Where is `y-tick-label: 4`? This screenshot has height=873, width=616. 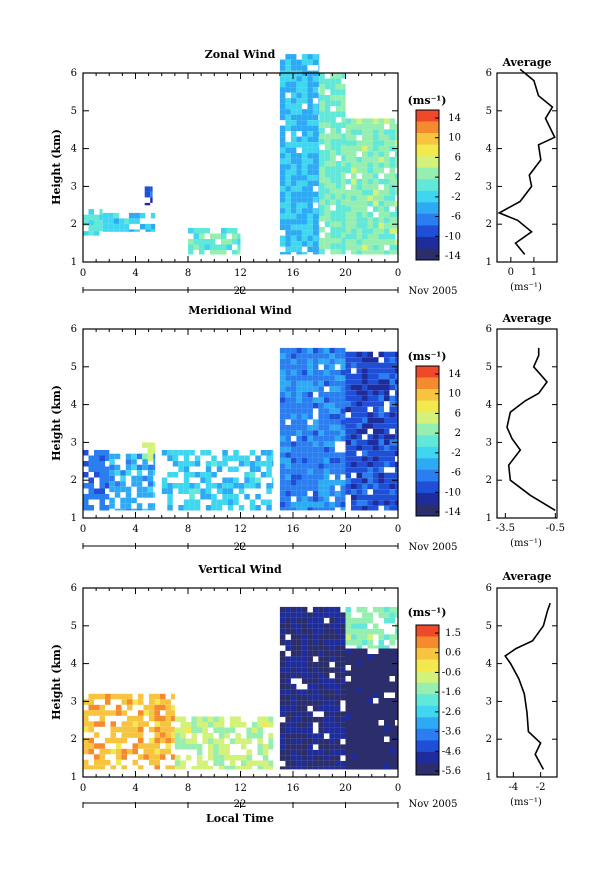 y-tick-label: 4 is located at coordinates (74, 664).